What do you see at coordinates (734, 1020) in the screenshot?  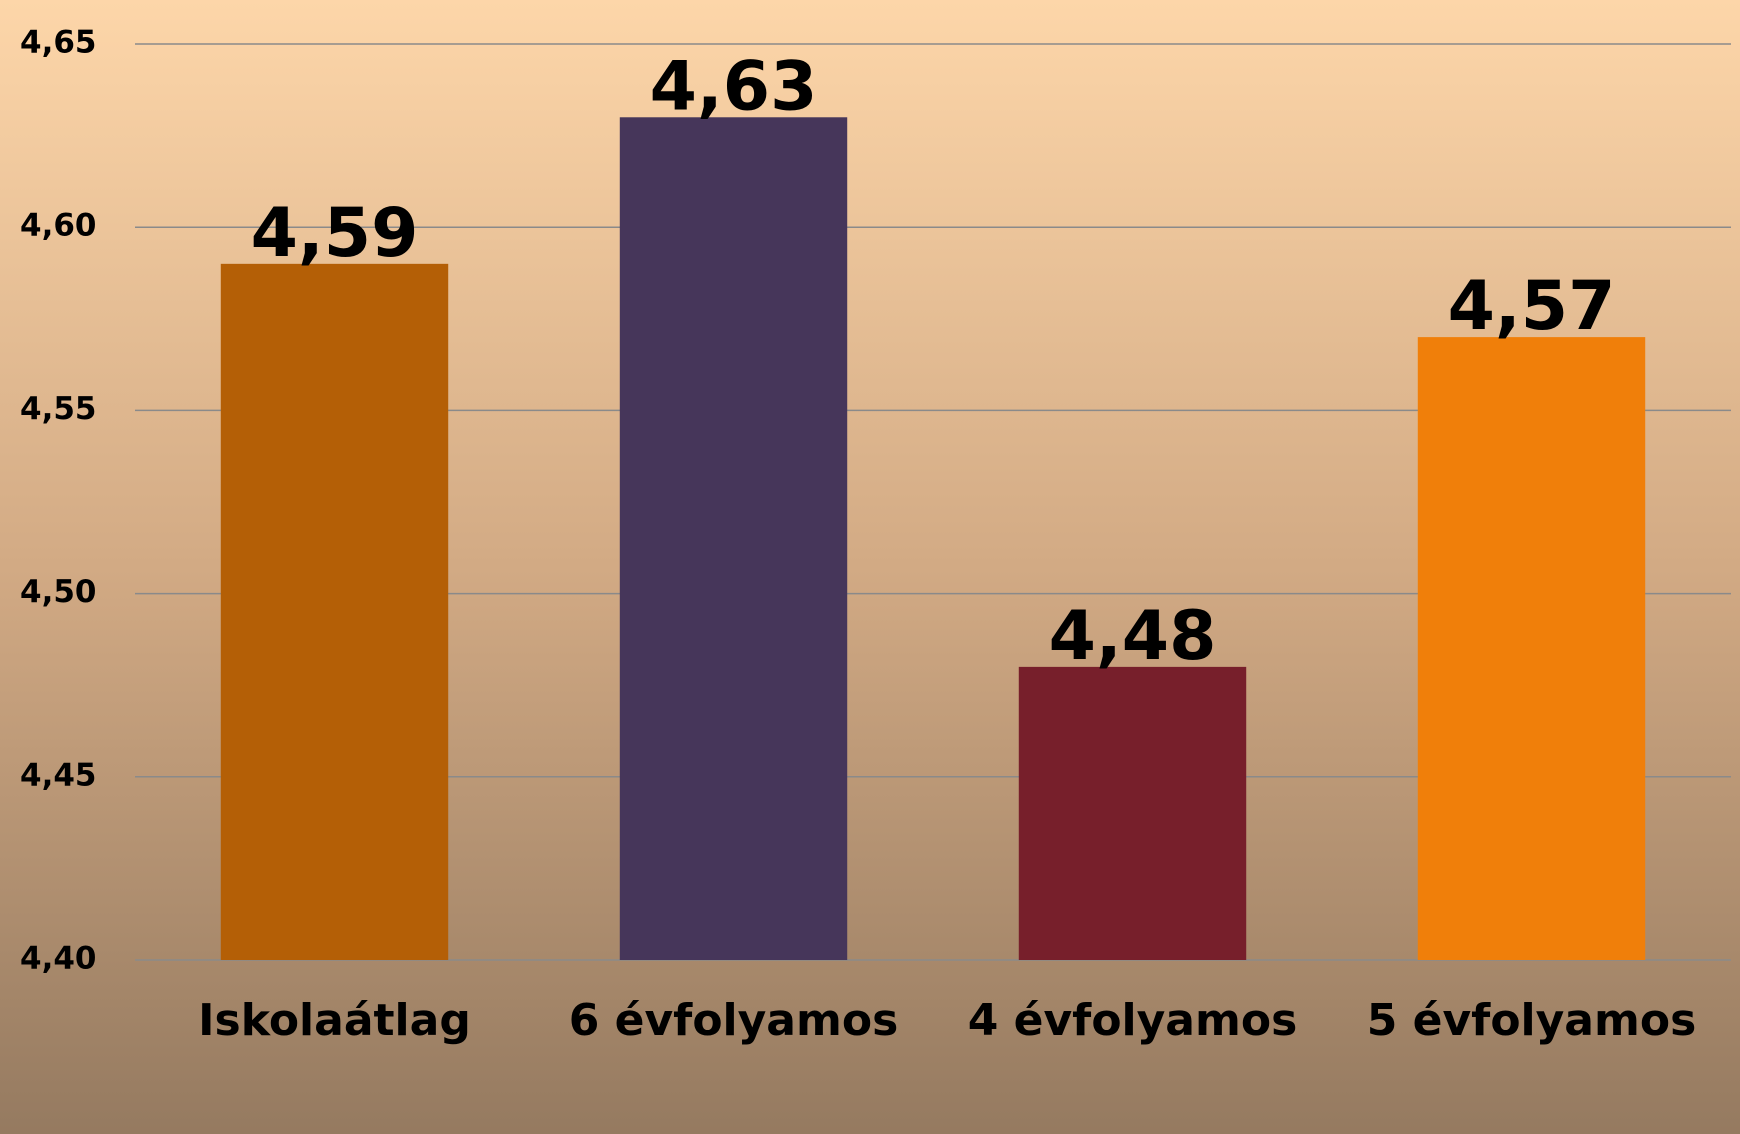 I see `x-tick-label: 6 évfolyamos` at bounding box center [734, 1020].